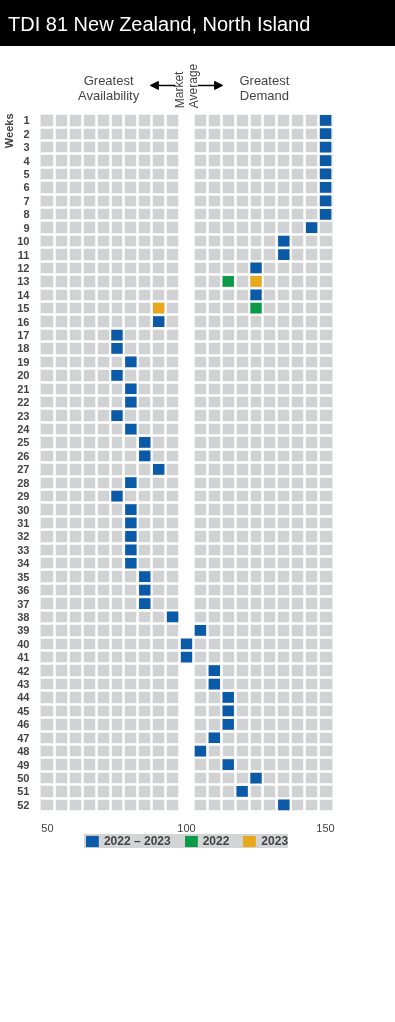  What do you see at coordinates (23, 308) in the screenshot?
I see `y-tick-label: 15` at bounding box center [23, 308].